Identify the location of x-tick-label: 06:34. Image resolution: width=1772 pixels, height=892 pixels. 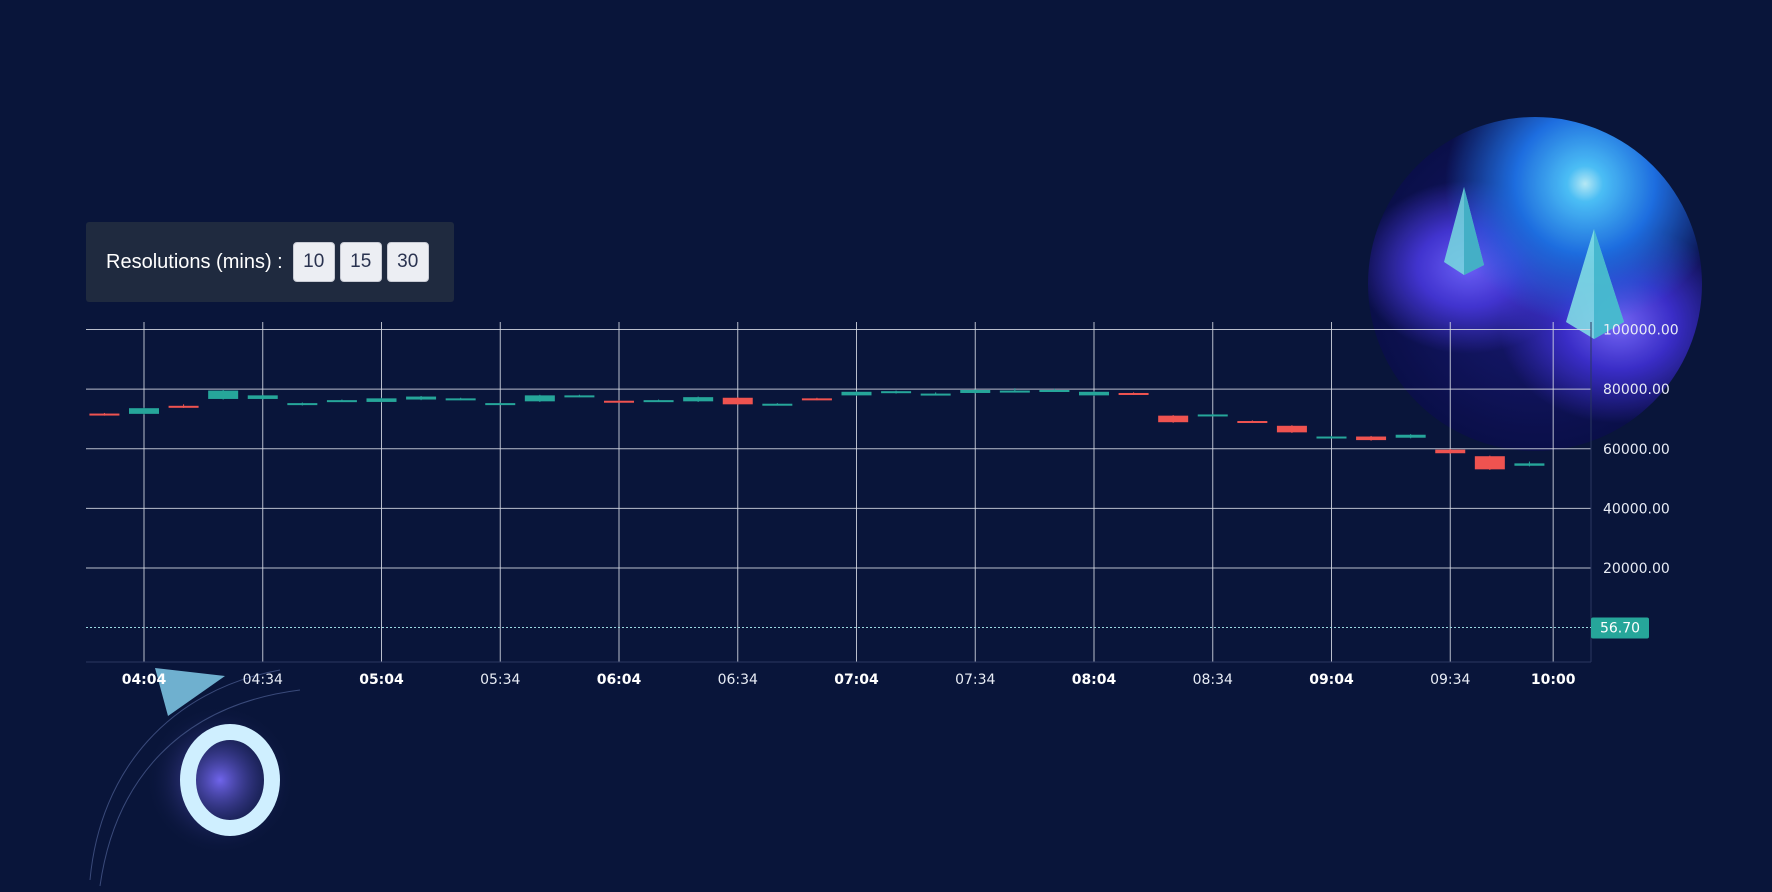
(738, 680).